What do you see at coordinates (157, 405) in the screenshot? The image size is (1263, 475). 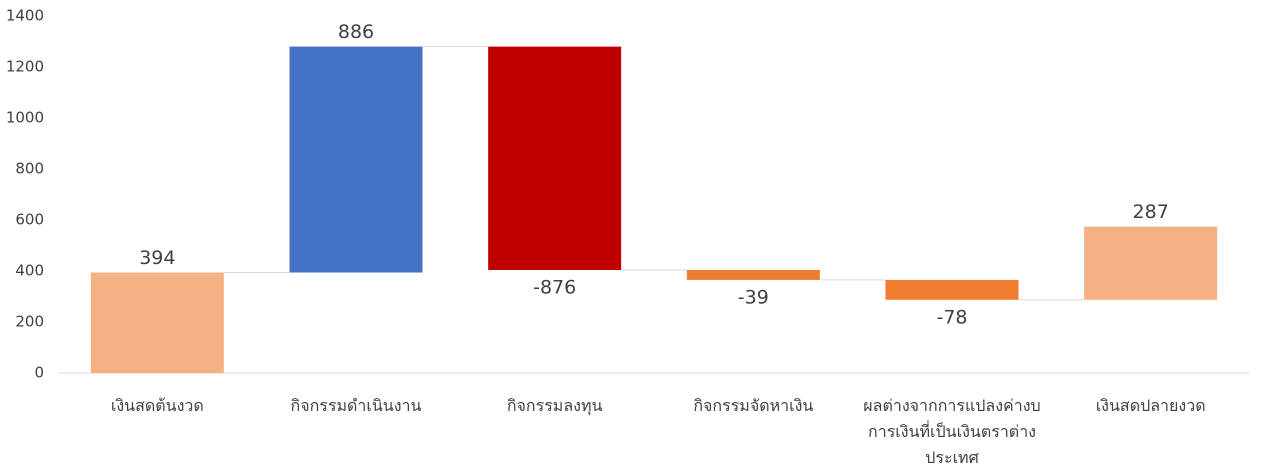 I see `x-tick-label: เงินสดต้นงวด` at bounding box center [157, 405].